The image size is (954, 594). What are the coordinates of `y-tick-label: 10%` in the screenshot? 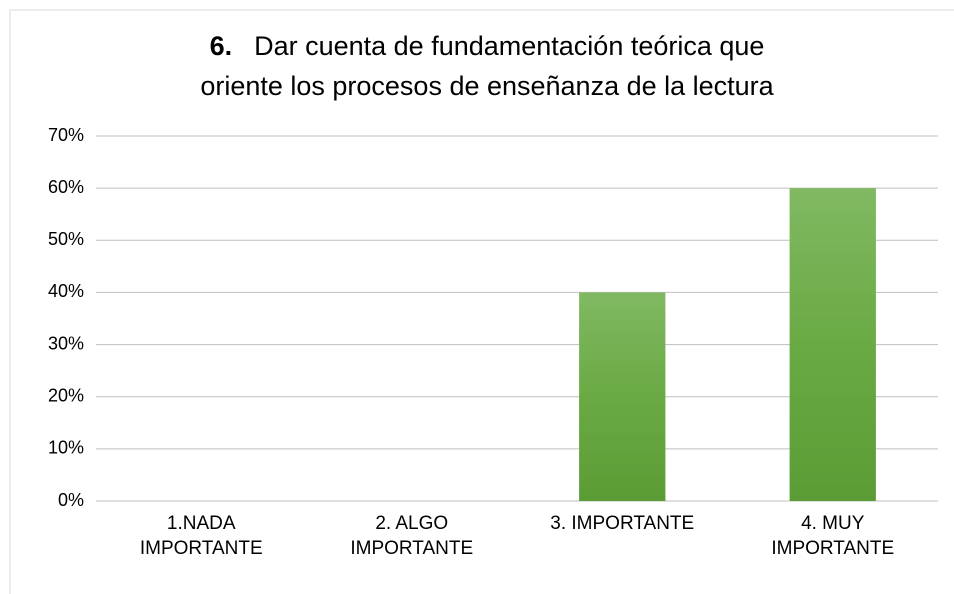 It's located at (66, 448).